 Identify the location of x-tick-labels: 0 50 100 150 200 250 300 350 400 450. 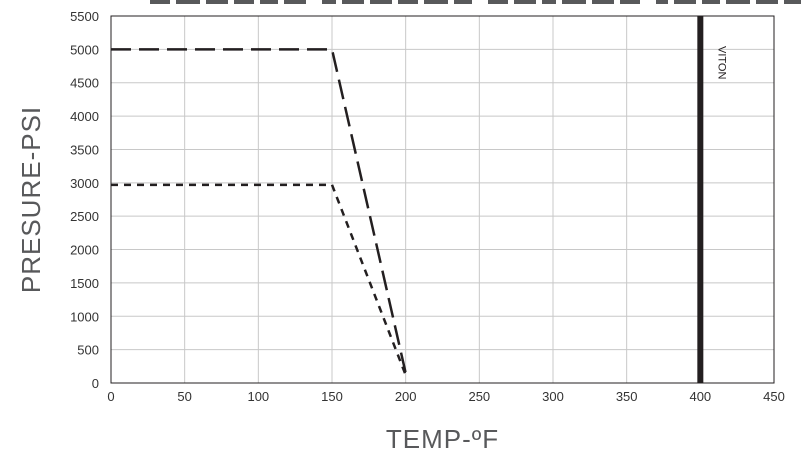
(445, 396).